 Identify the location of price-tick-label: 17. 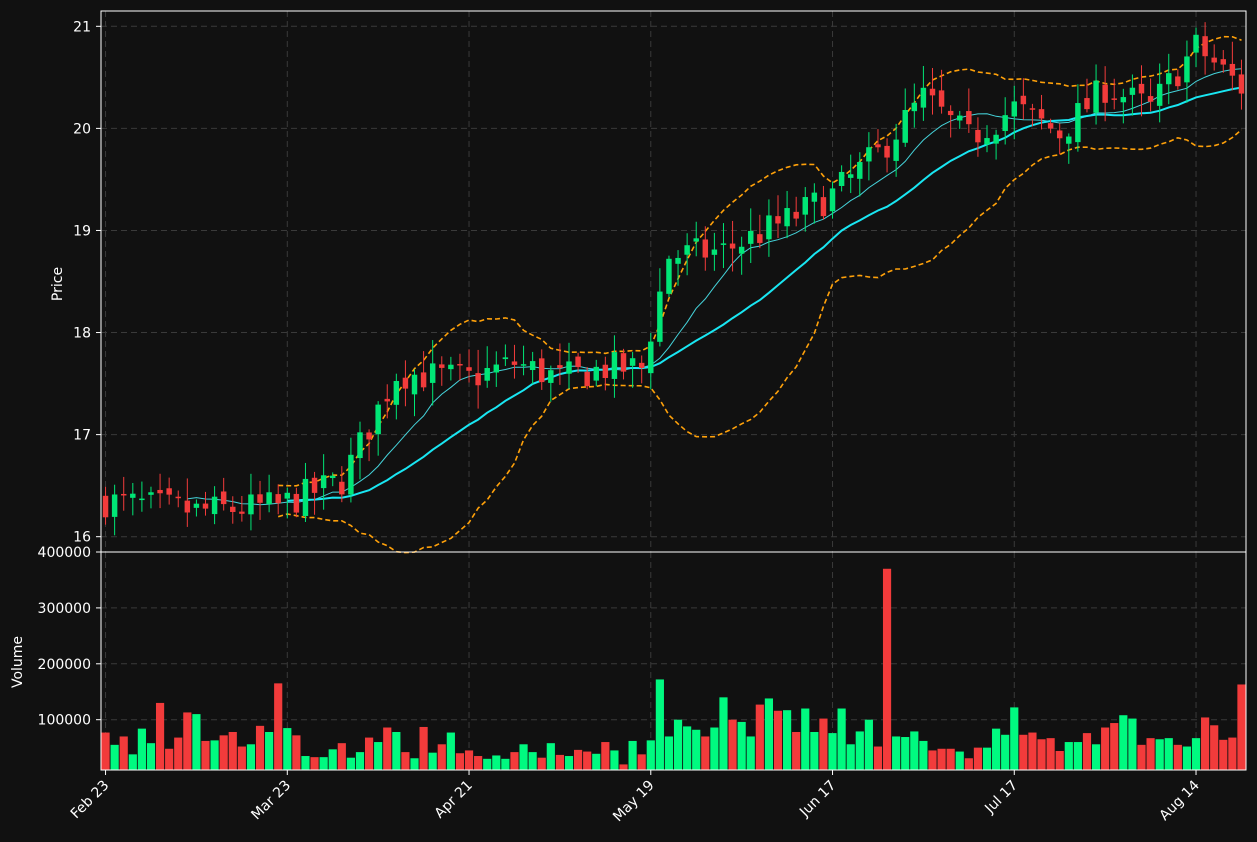
(82, 436).